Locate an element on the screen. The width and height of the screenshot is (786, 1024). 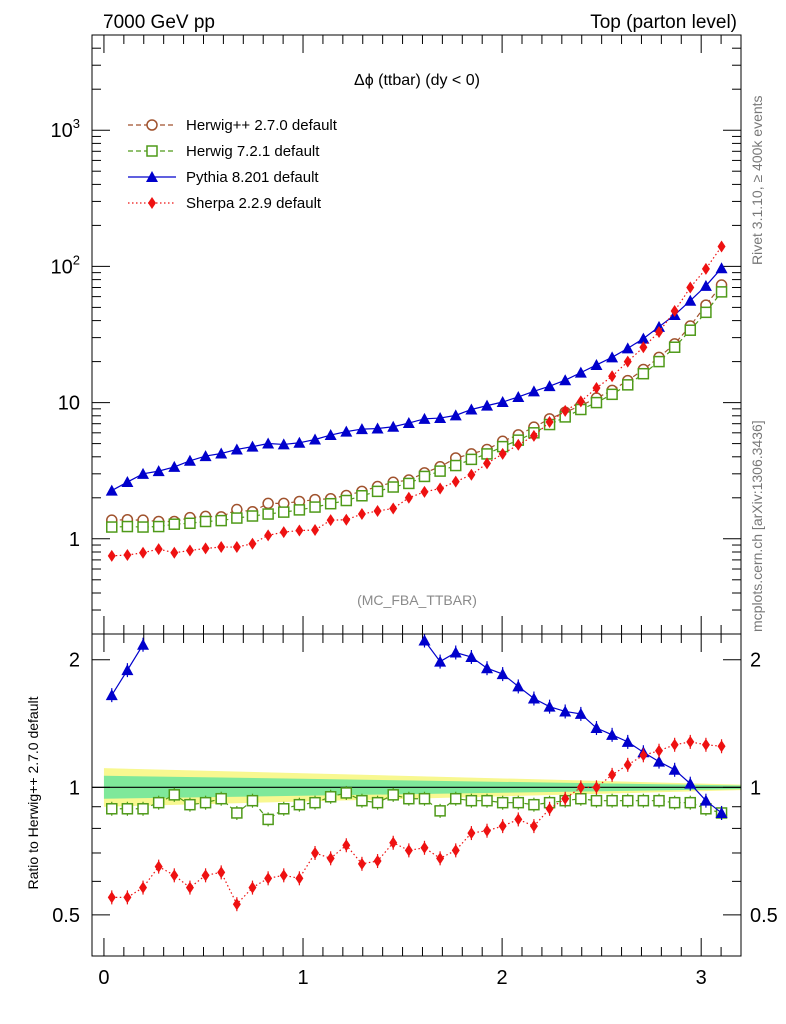
main-y-tick-label: 102 is located at coordinates (65, 265).